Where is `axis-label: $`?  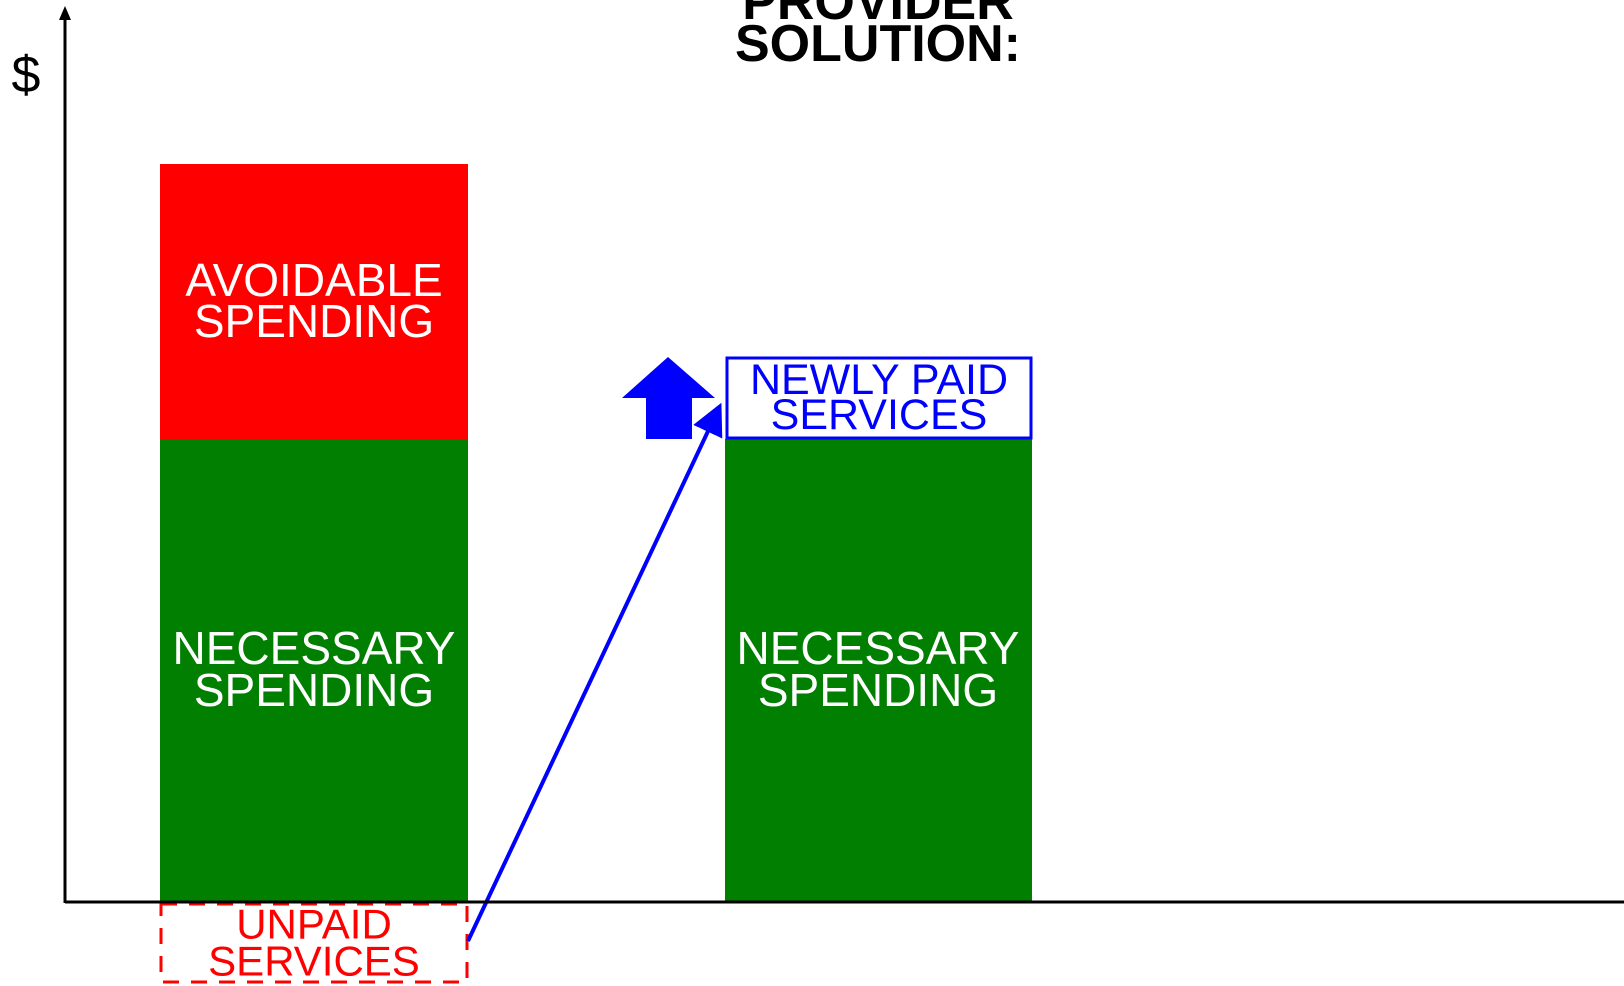 axis-label: $ is located at coordinates (26, 75).